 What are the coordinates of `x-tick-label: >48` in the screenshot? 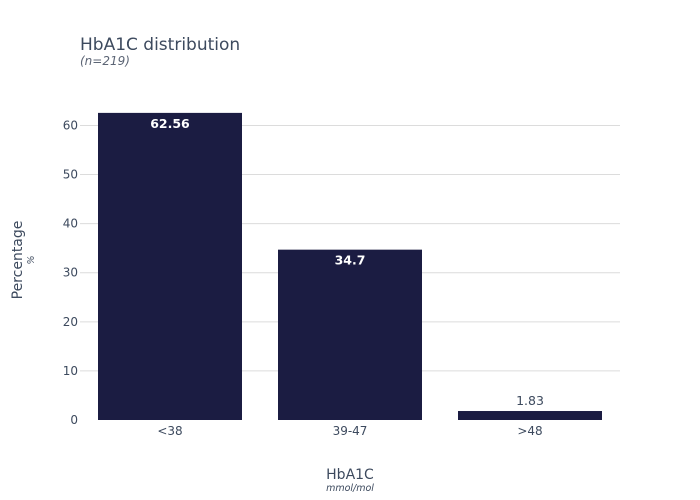 It's located at (529, 431).